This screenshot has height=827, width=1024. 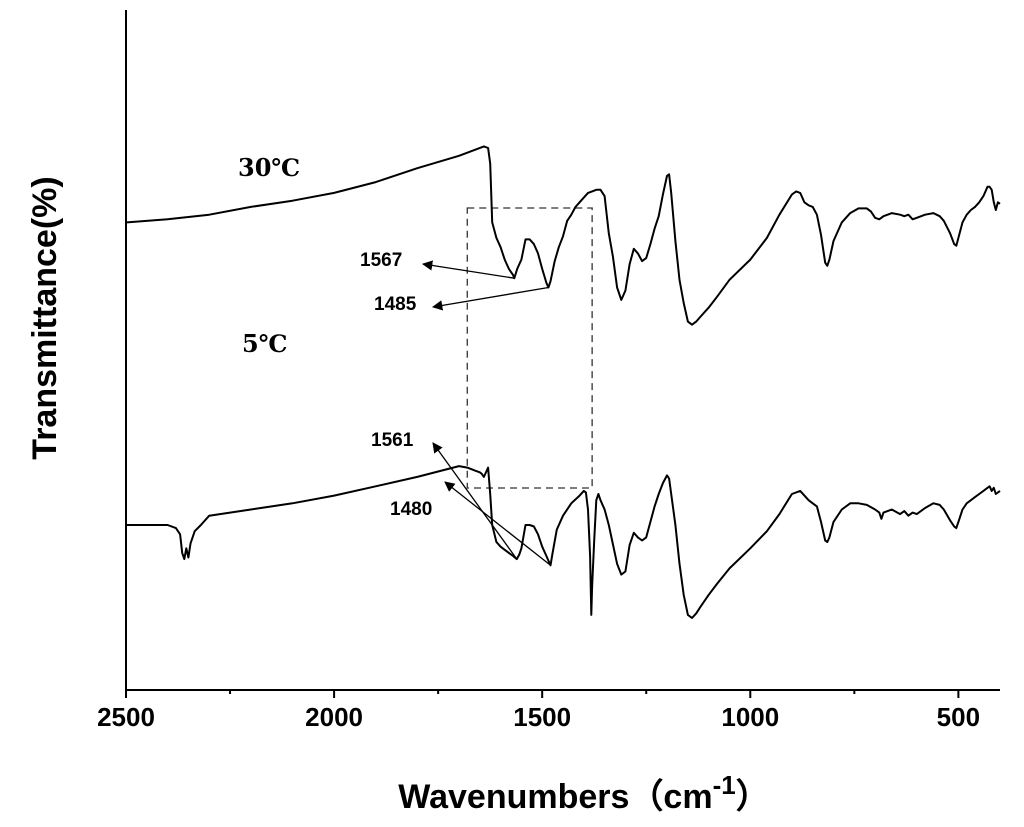 What do you see at coordinates (753, 796) in the screenshot?
I see `x-axis-title-close: ）` at bounding box center [753, 796].